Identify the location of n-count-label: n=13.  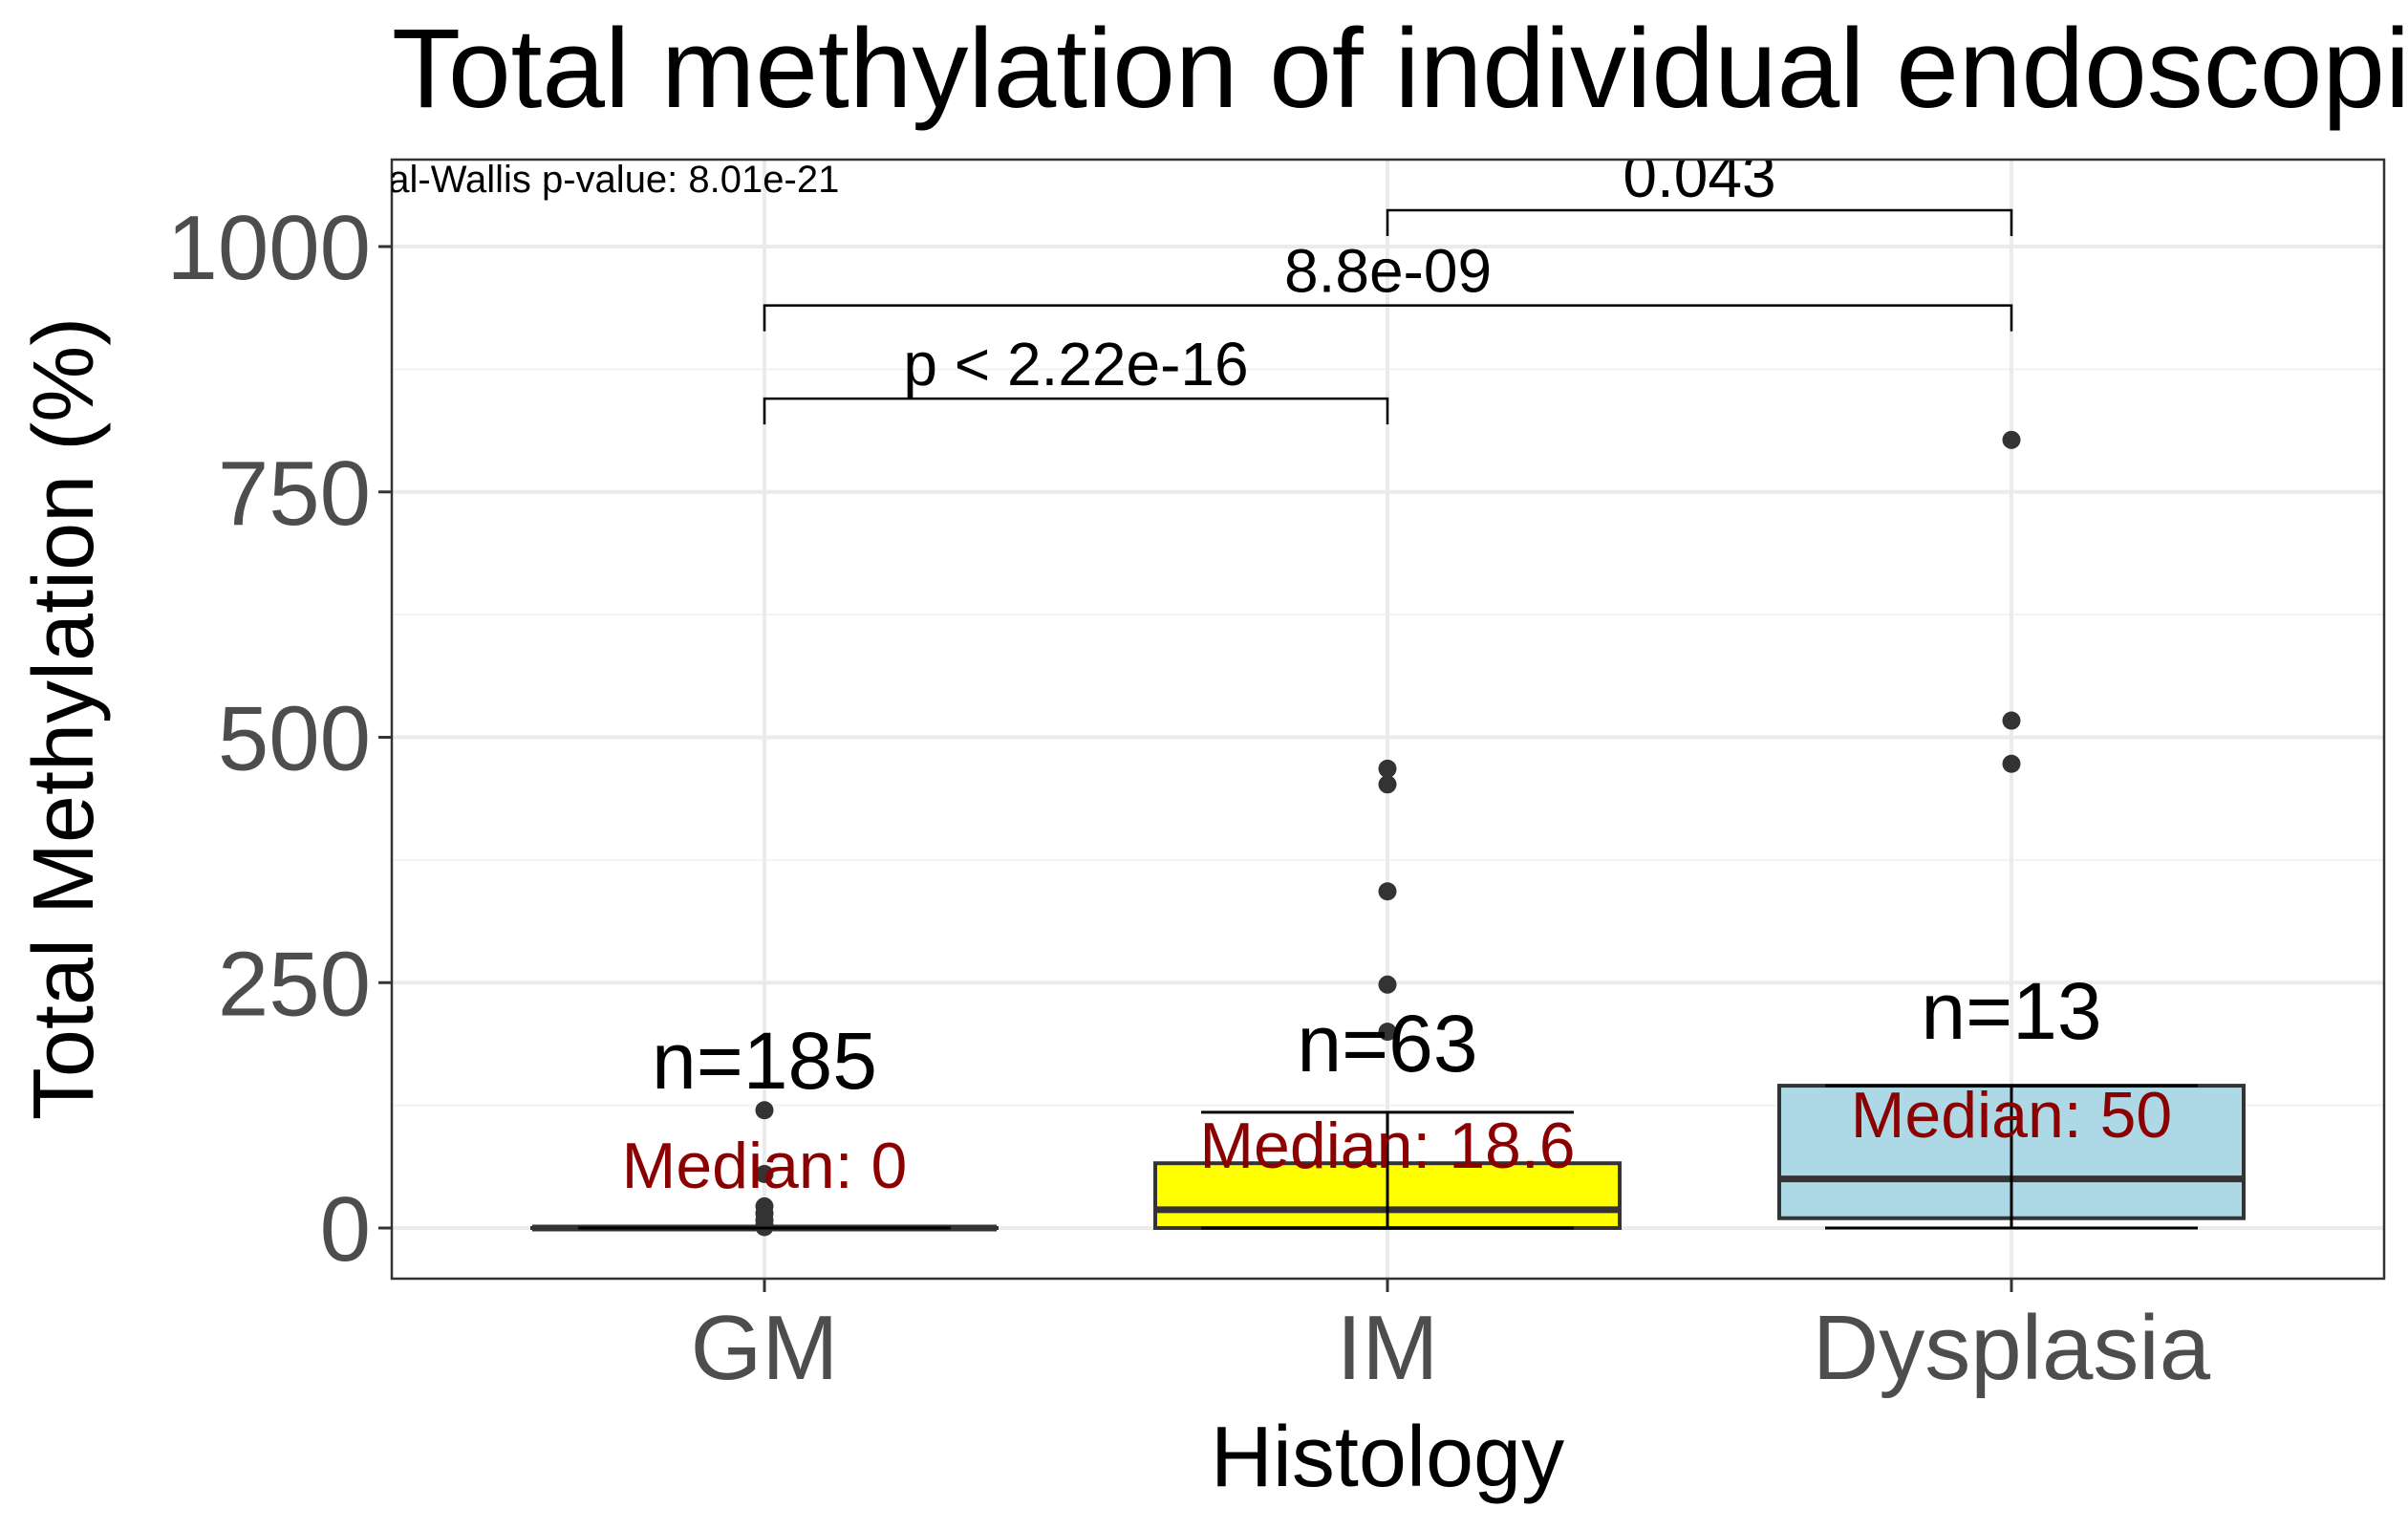
(2011, 1011).